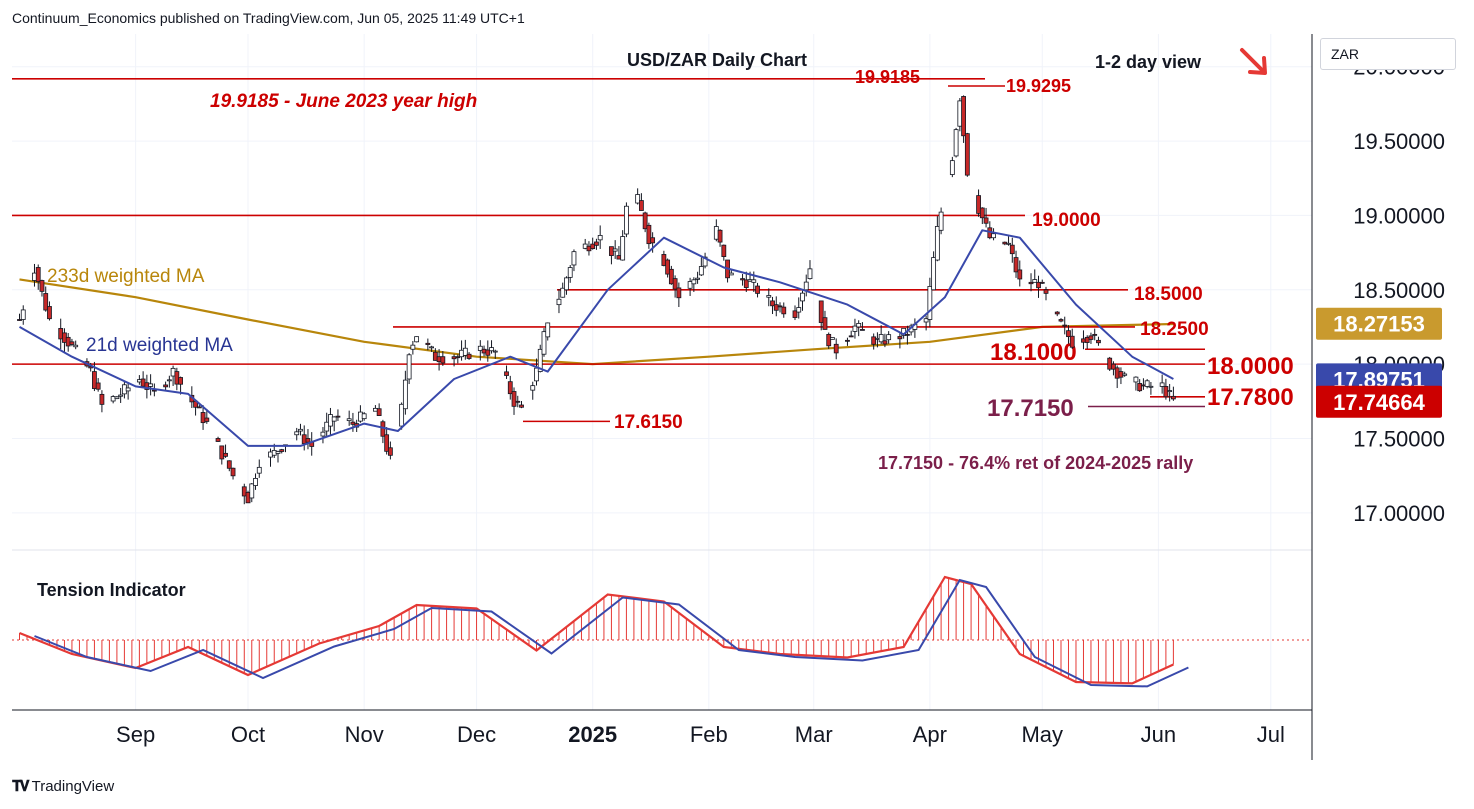 The height and width of the screenshot is (809, 1474). I want to click on fib-note: 17.7150 - 76.4% ret of 2024-2025 rally, so click(1035, 463).